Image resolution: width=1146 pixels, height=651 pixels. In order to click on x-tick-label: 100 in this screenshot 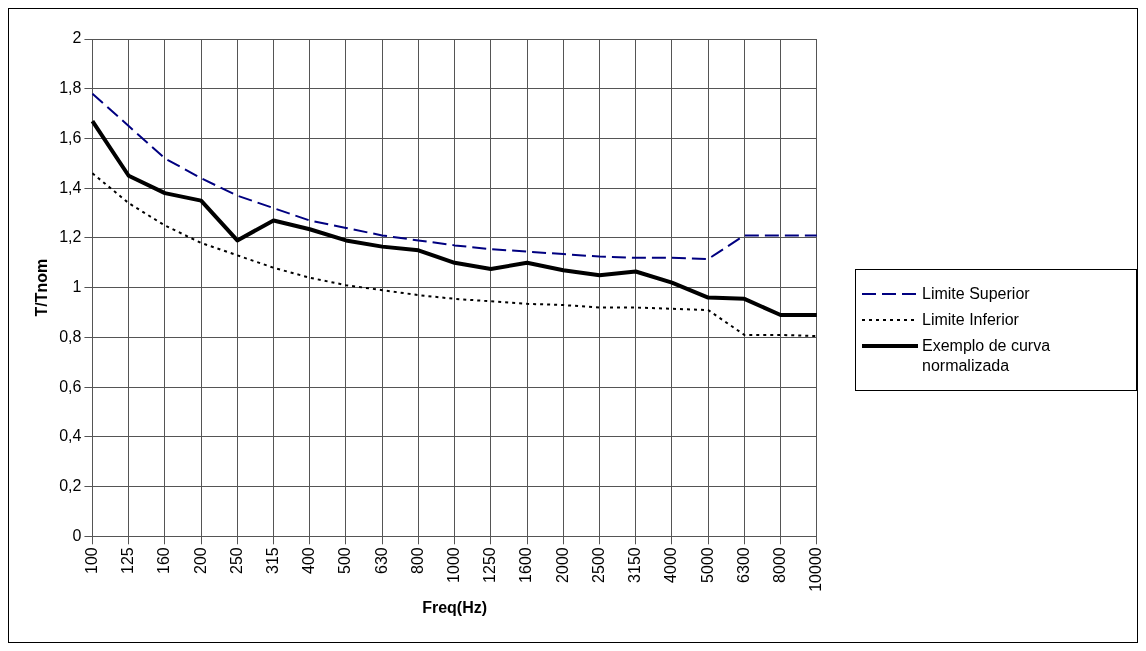, I will do `click(91, 561)`.